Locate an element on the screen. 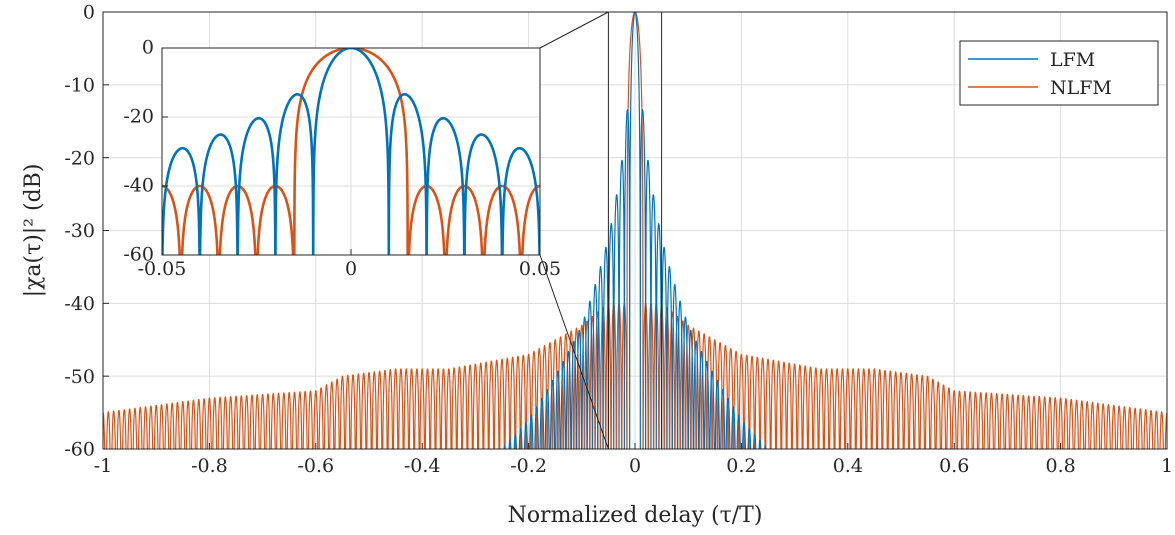  main-y-tick-label: -60 is located at coordinates (79, 450).